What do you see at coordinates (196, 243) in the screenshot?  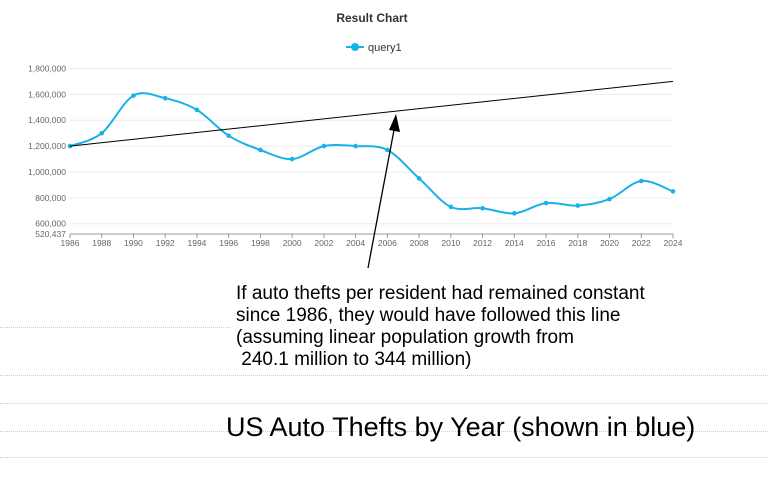 I see `x-tick-label: 1994` at bounding box center [196, 243].